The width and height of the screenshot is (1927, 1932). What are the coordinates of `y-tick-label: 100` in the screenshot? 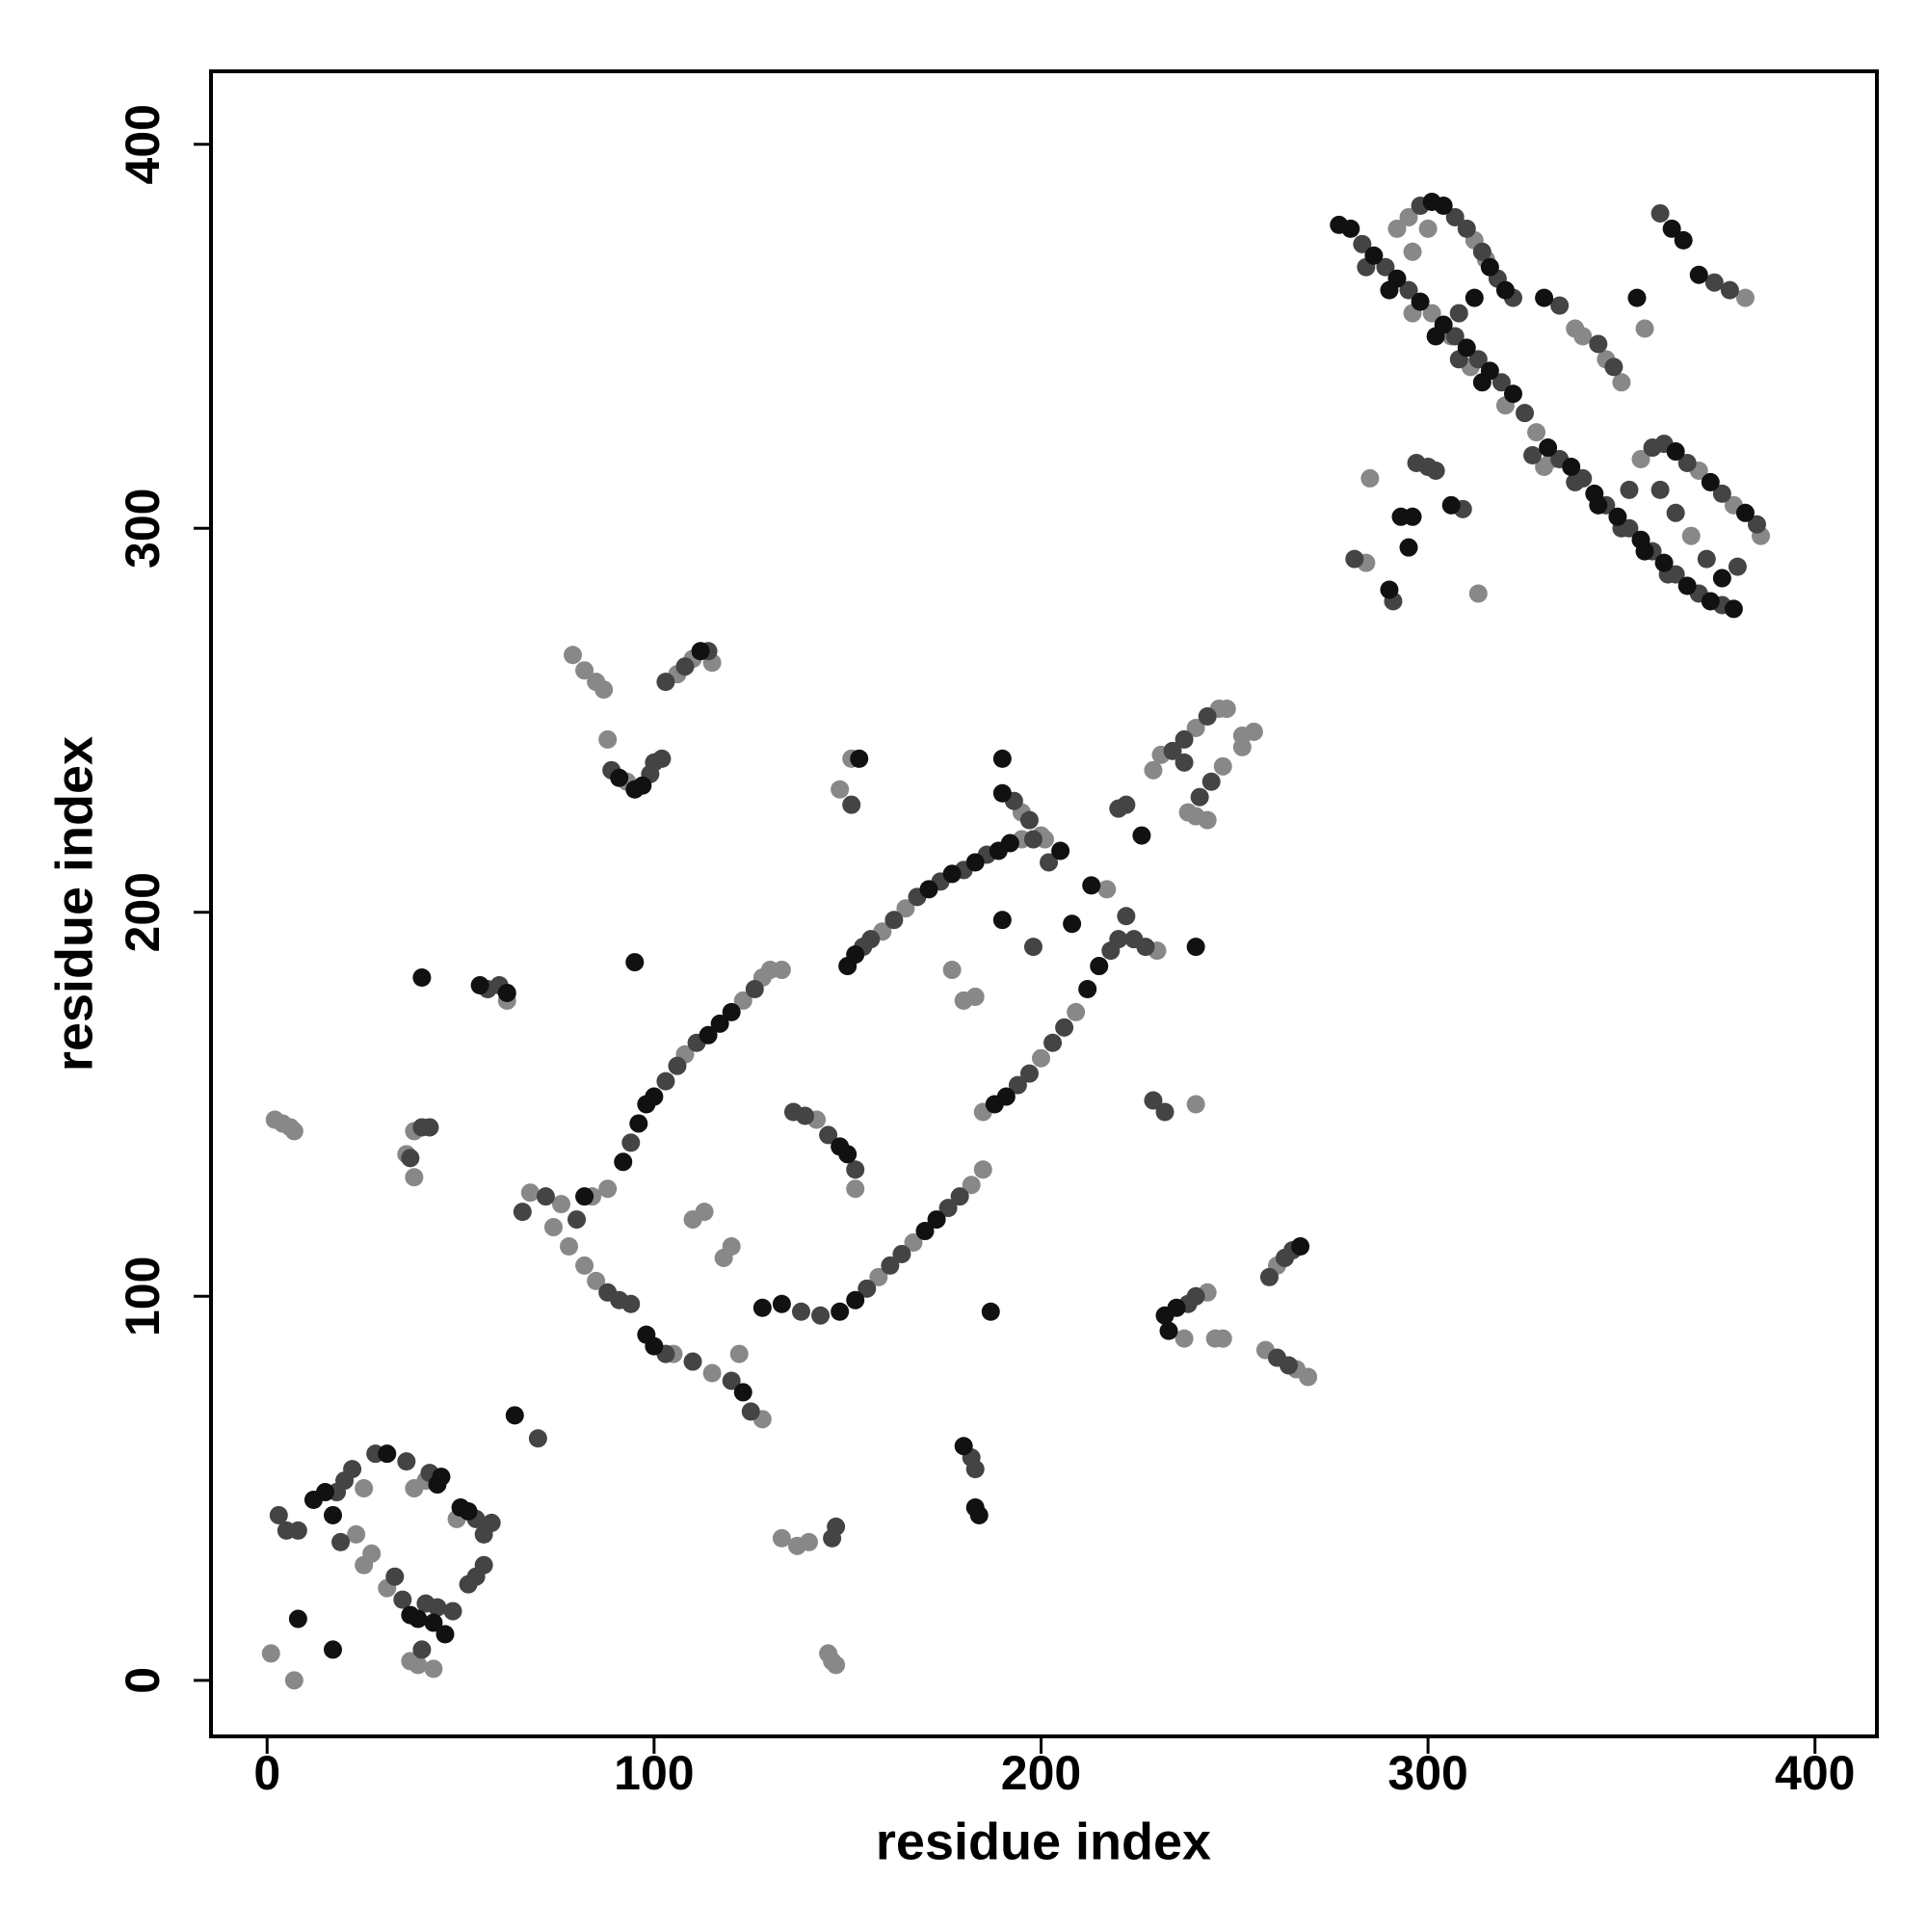 It's located at (143, 1297).